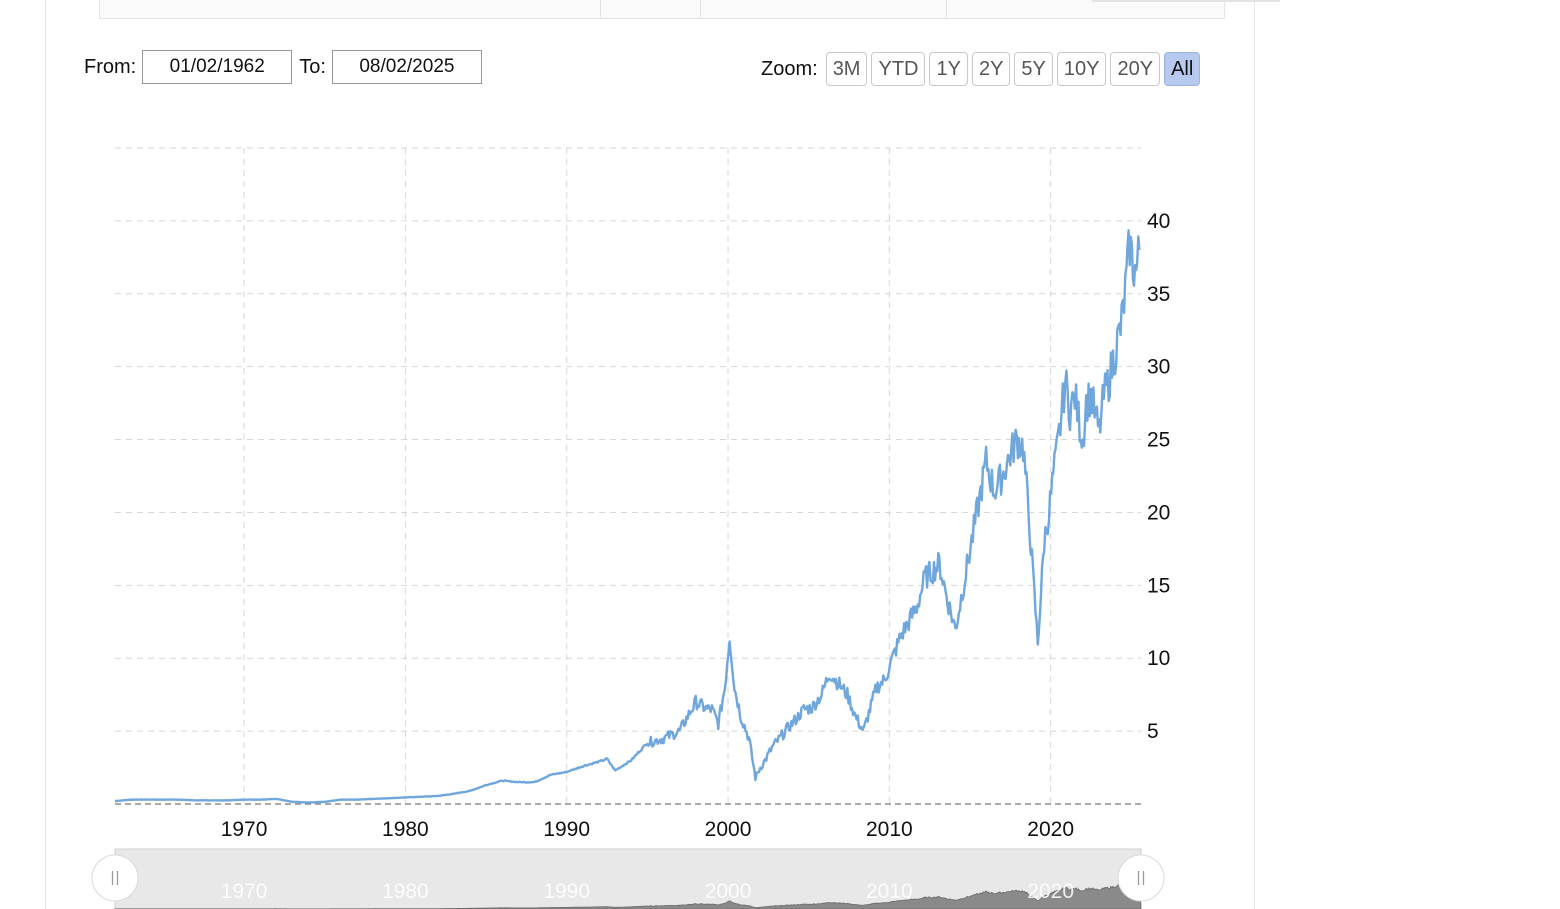 Image resolution: width=1560 pixels, height=909 pixels. I want to click on zoom-selector: Zoom: 3M YTD 1Y 2Y 5Y 10Y 20Y All, so click(981, 69).